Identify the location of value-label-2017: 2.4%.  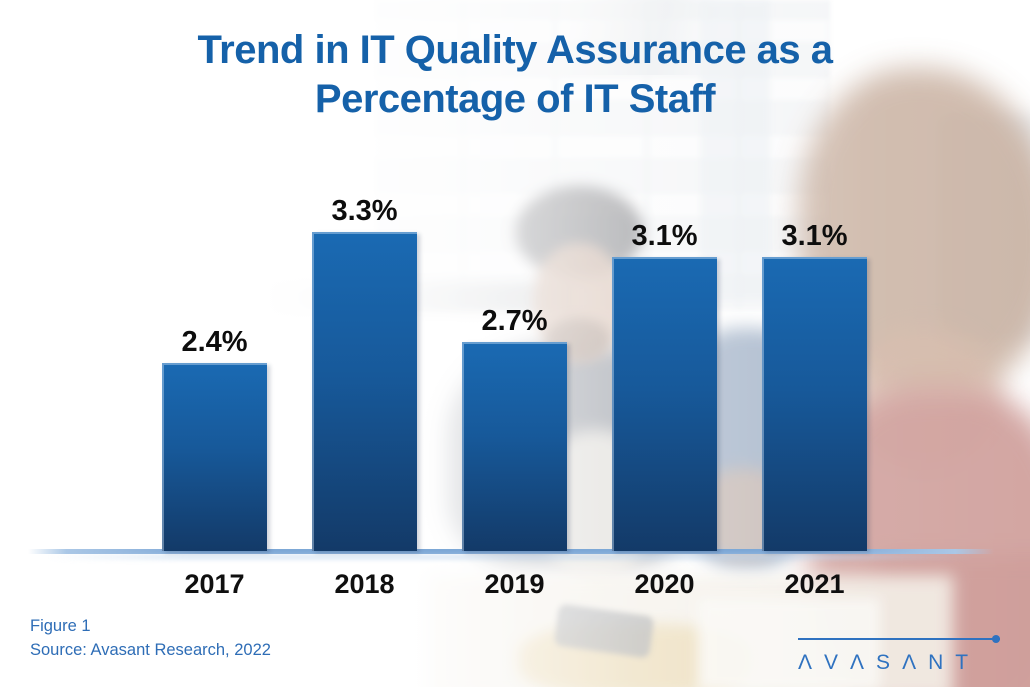
(214, 342).